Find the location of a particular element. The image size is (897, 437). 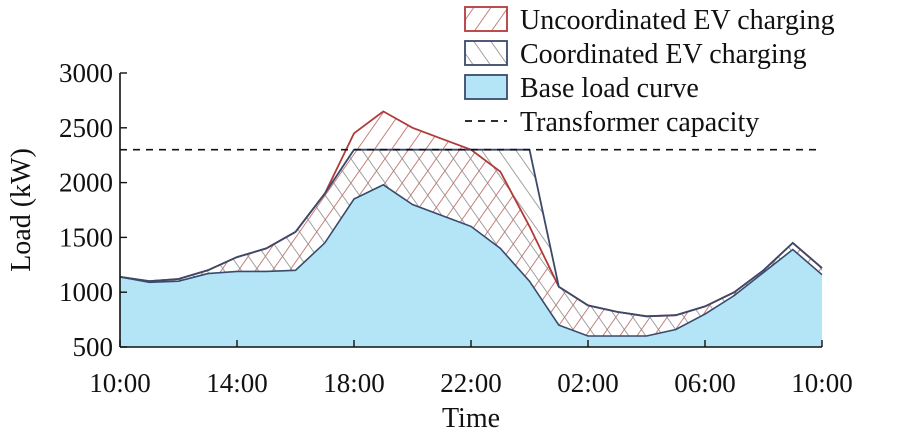

x-tick-label: 14:00 is located at coordinates (237, 383).